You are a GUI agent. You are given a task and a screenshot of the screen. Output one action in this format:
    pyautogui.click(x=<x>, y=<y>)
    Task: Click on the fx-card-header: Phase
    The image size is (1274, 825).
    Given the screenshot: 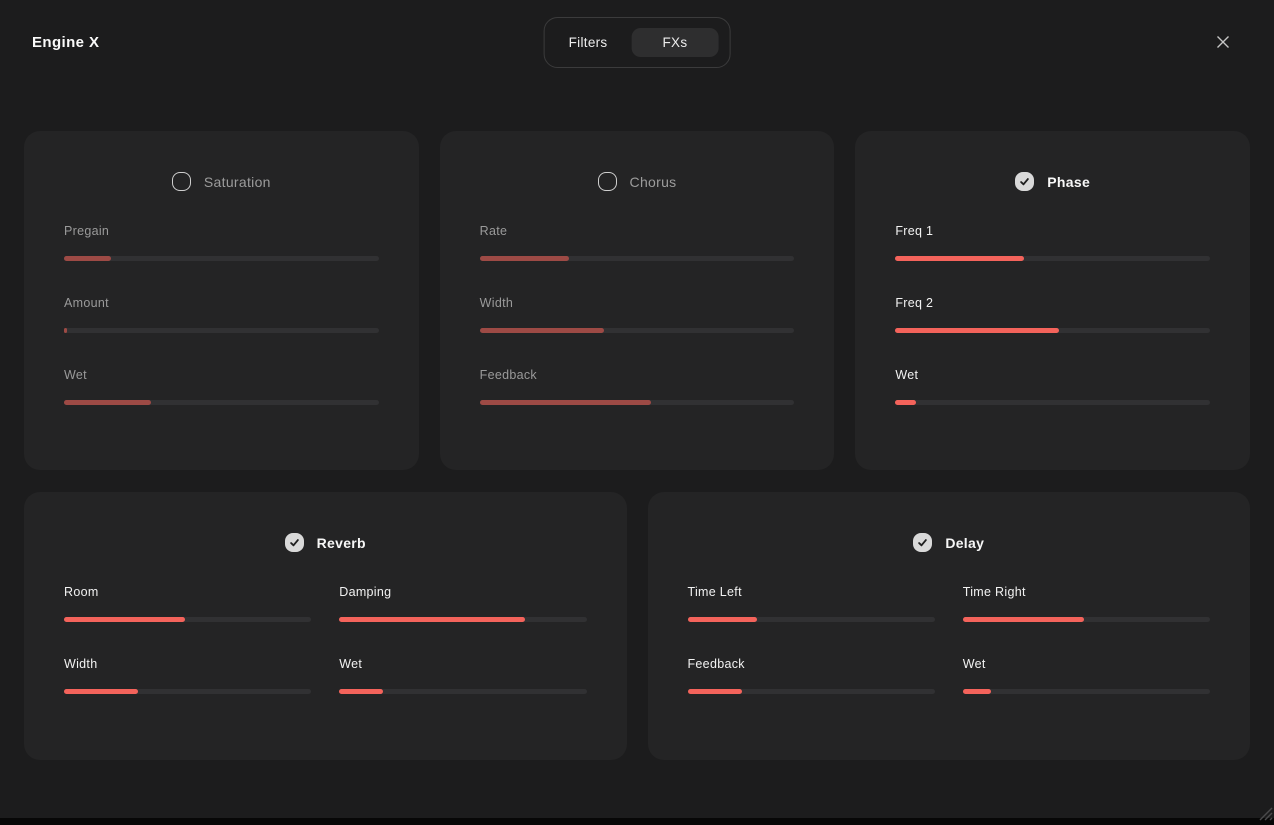 What is the action you would take?
    pyautogui.click(x=1052, y=181)
    